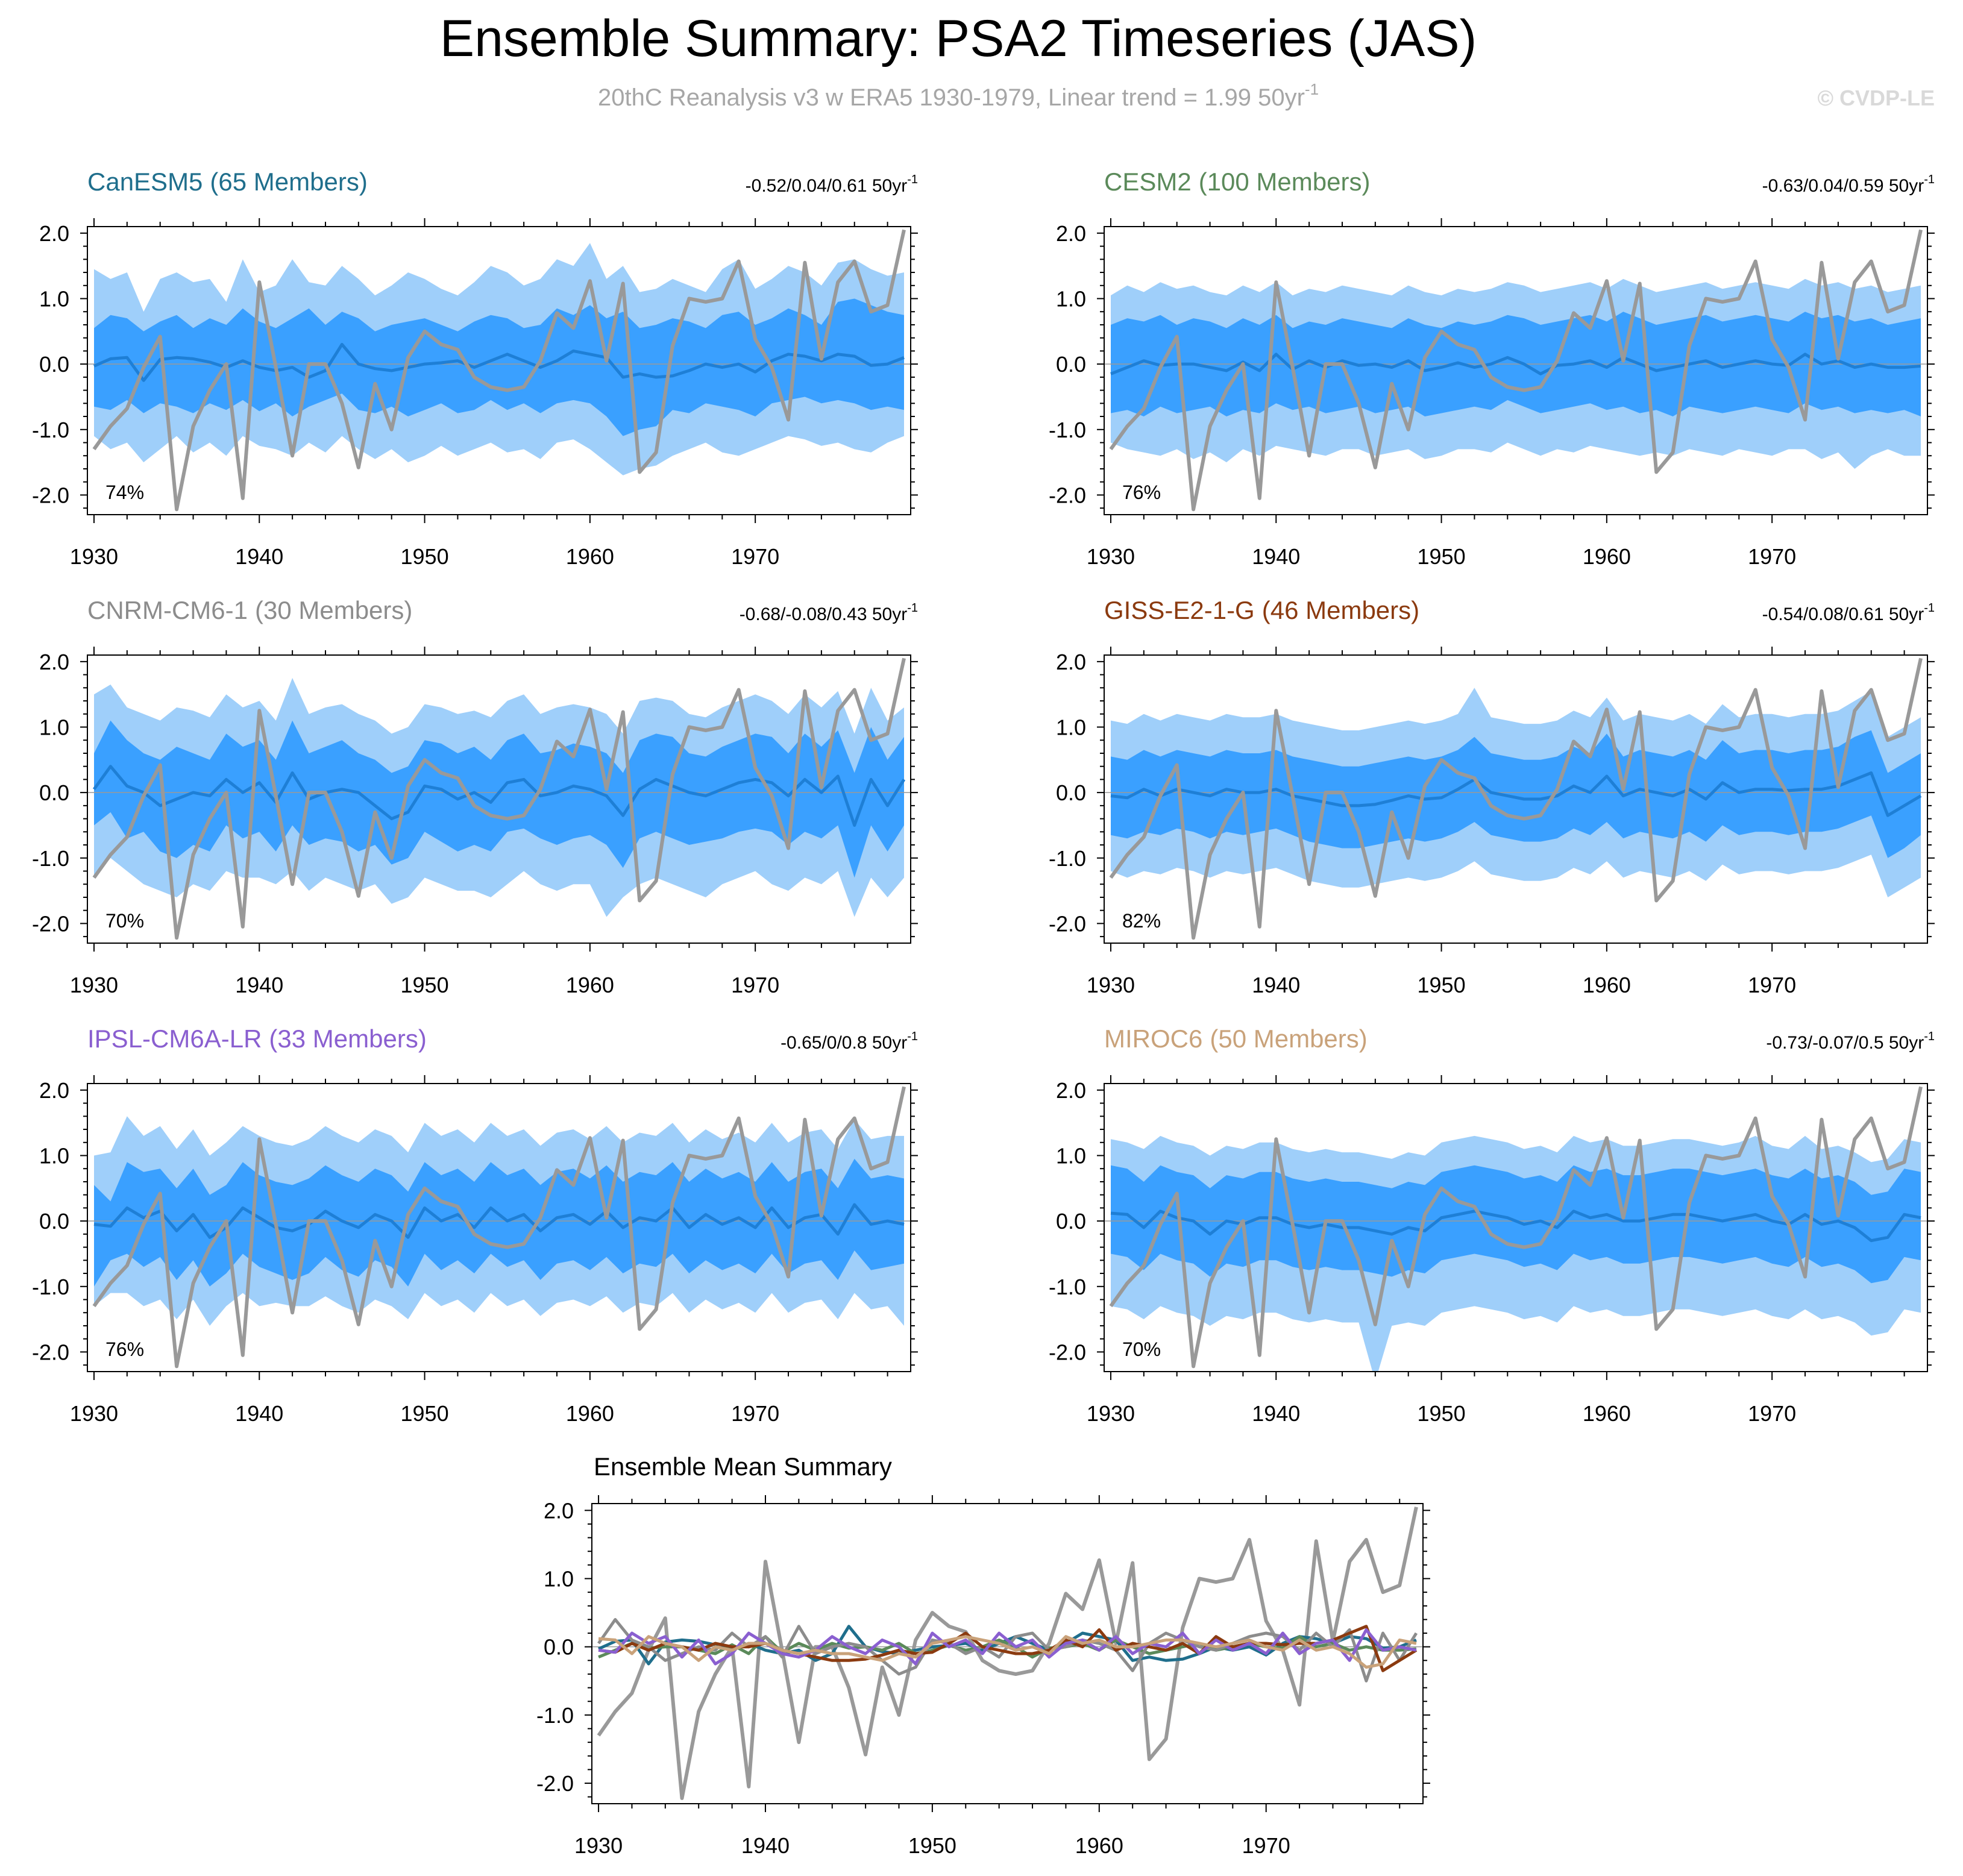 The width and height of the screenshot is (1963, 1876). Describe the element at coordinates (1845, 1043) in the screenshot. I see `panel-trend-text: -0.73/-0.07/0.5 50yr` at that location.